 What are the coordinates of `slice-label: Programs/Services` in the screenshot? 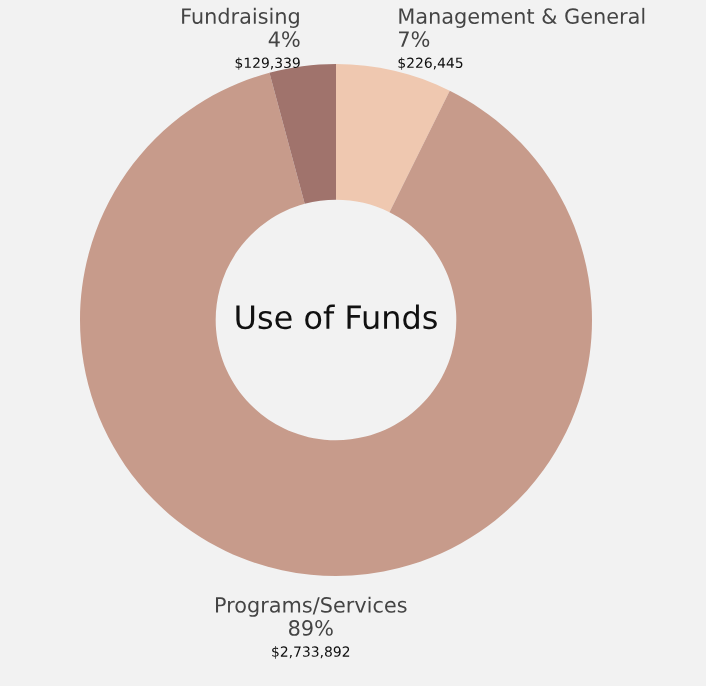 It's located at (311, 606).